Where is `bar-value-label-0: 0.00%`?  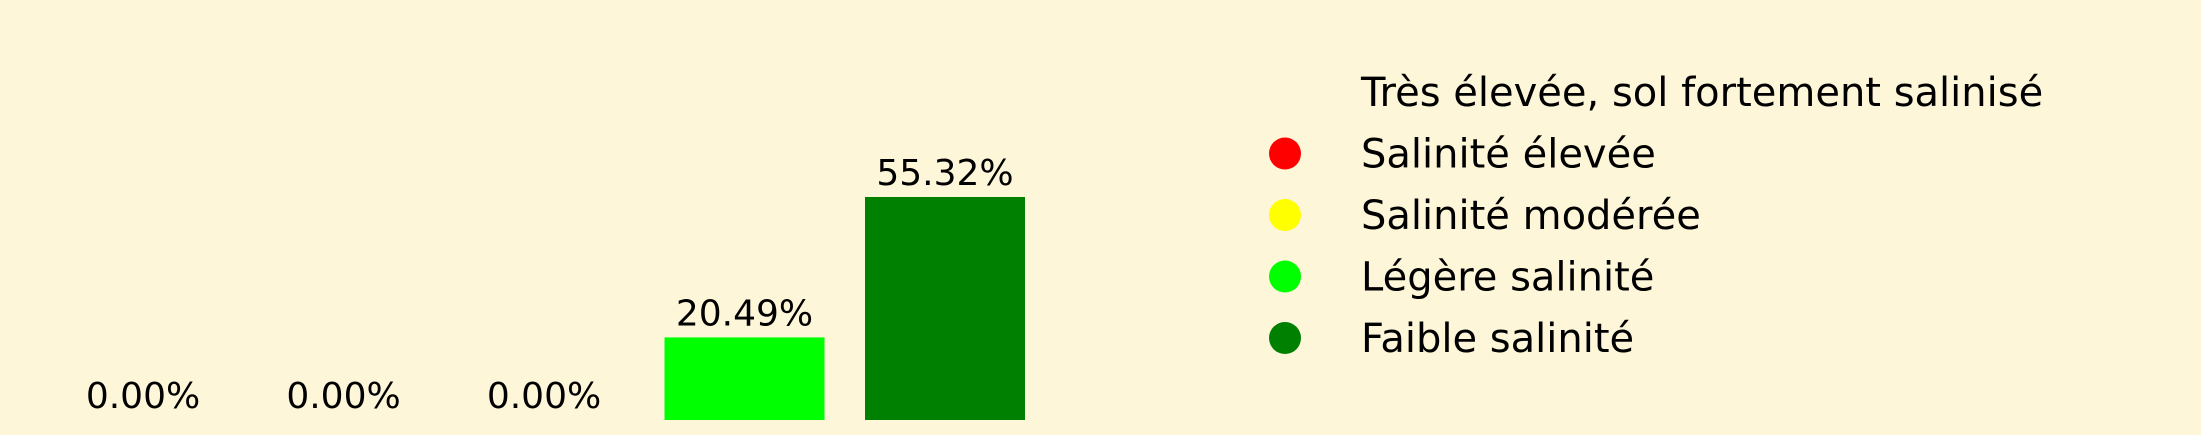 bar-value-label-0: 0.00% is located at coordinates (143, 396).